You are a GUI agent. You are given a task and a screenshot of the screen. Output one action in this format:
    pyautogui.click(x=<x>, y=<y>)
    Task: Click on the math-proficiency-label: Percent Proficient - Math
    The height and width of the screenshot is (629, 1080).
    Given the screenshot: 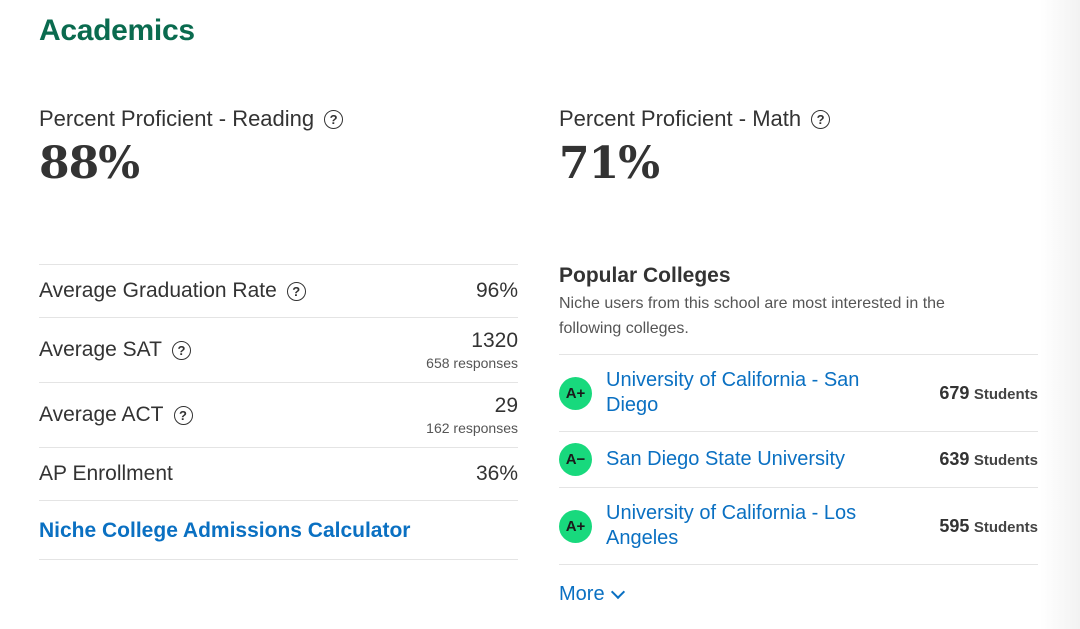 What is the action you would take?
    pyautogui.click(x=680, y=118)
    